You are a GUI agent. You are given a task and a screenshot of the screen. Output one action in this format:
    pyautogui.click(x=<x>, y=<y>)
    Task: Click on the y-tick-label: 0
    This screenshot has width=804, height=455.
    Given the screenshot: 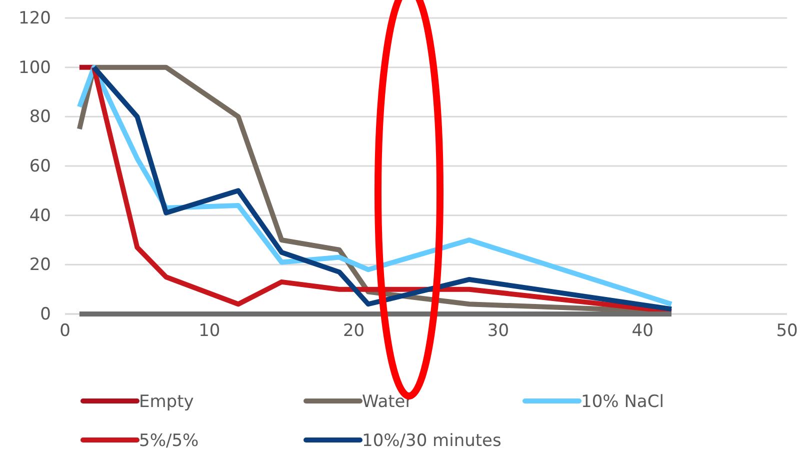 What is the action you would take?
    pyautogui.click(x=45, y=314)
    